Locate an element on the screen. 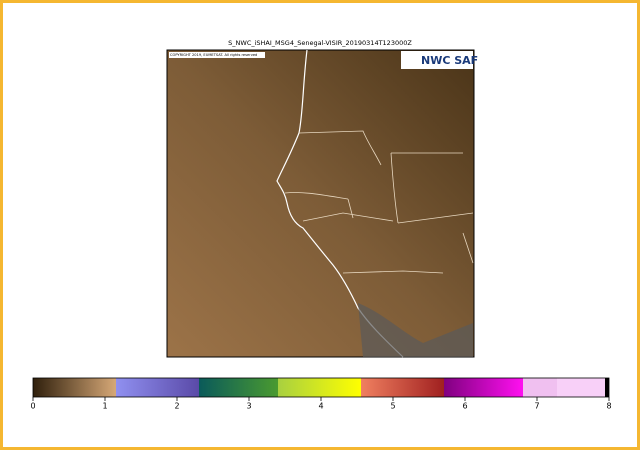  cloud is located at coordinates (415, 330).